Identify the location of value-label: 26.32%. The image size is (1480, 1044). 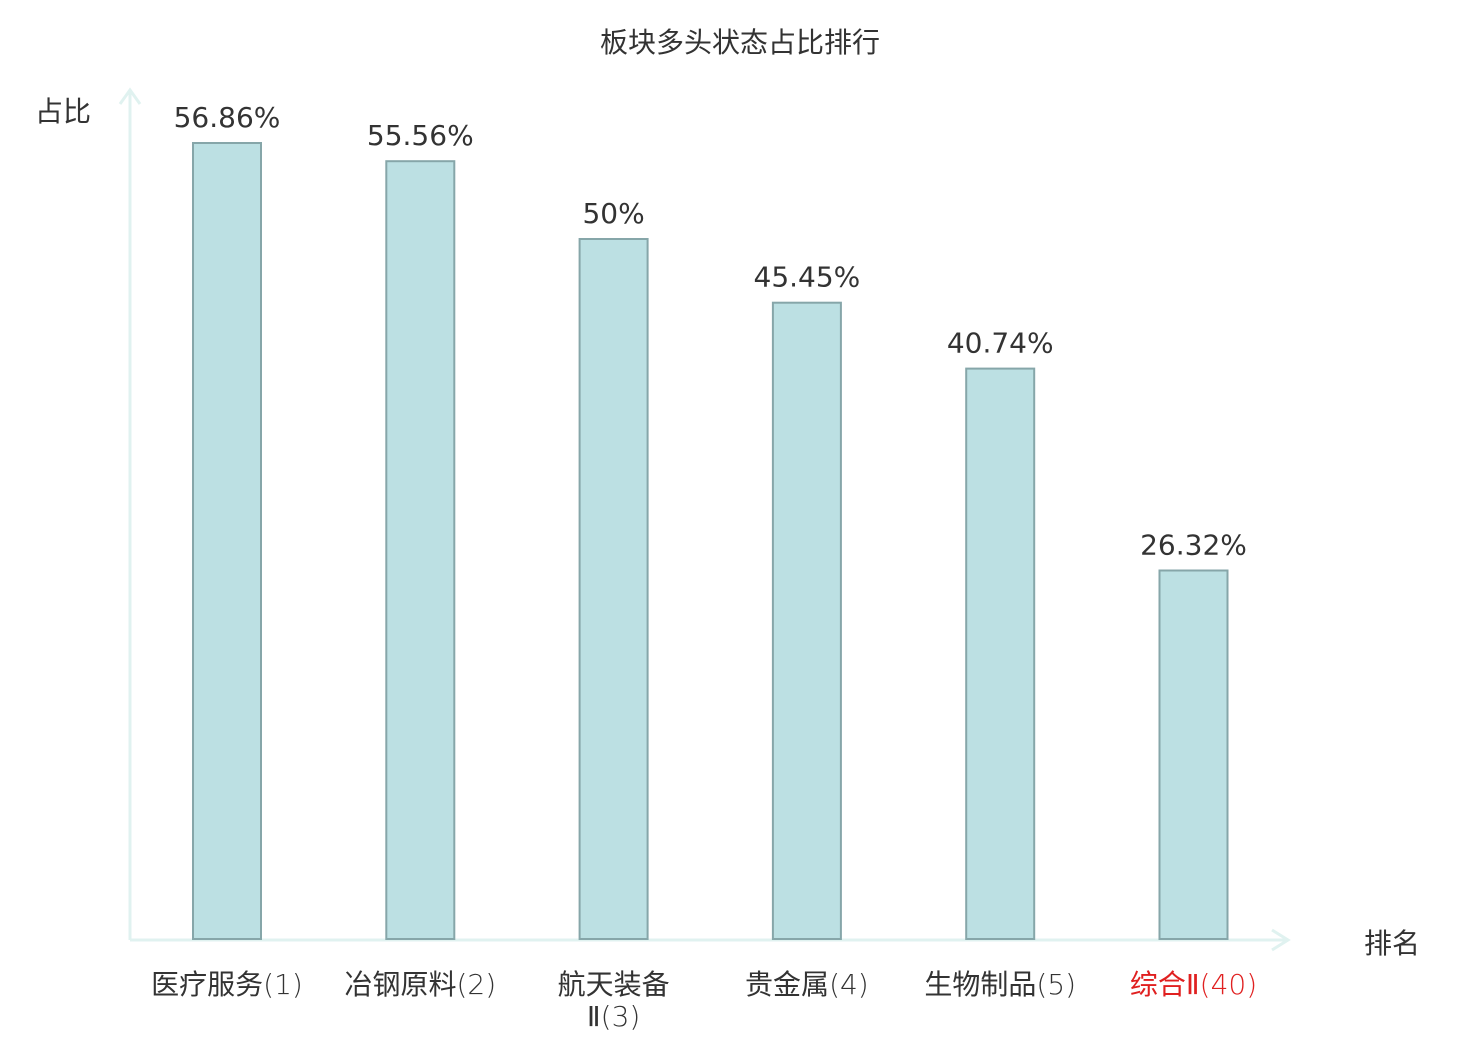
(1193, 545).